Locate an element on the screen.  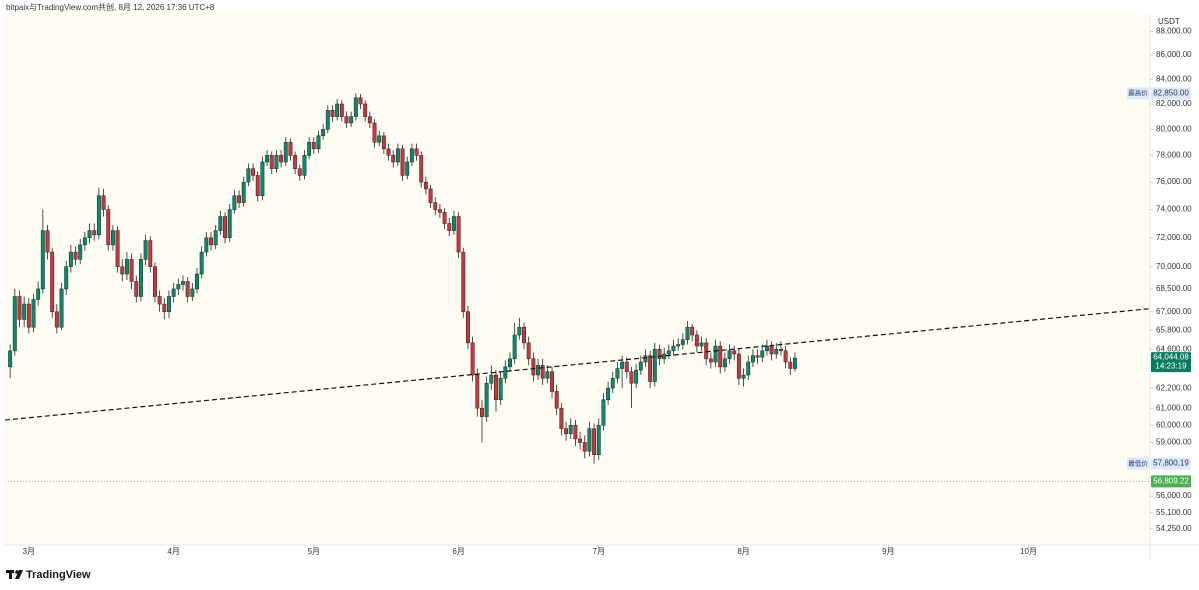
high-price-label: 82,850.00 is located at coordinates (1171, 92).